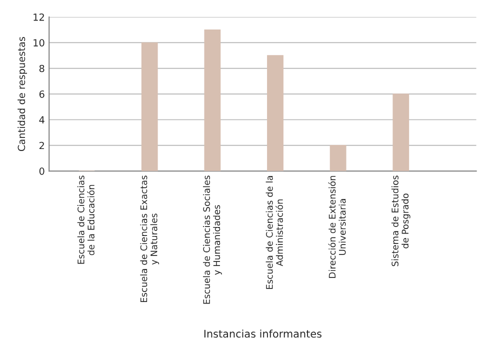 Image resolution: width=491 pixels, height=340 pixels. Describe the element at coordinates (400, 221) in the screenshot. I see `x-tick-label: Sistema de Estudios de Posgrado` at that location.